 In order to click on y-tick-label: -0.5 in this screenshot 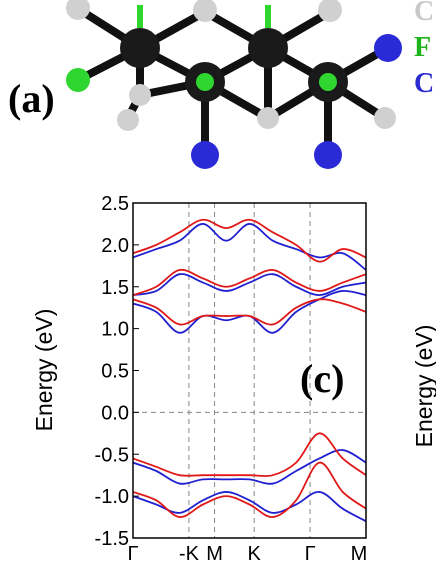, I will do `click(112, 455)`.